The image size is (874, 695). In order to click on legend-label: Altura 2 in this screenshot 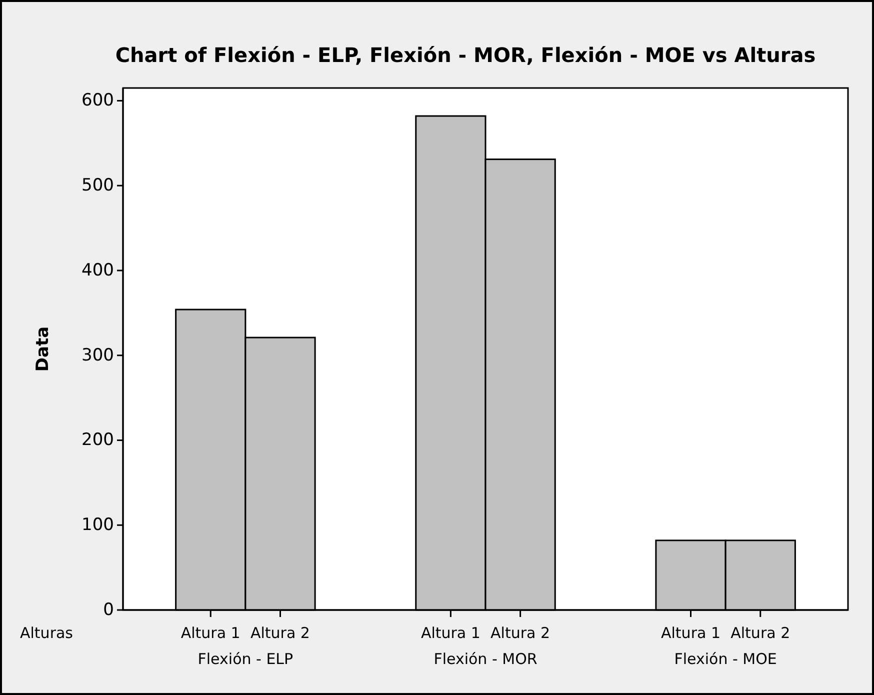, I will do `click(280, 633)`.